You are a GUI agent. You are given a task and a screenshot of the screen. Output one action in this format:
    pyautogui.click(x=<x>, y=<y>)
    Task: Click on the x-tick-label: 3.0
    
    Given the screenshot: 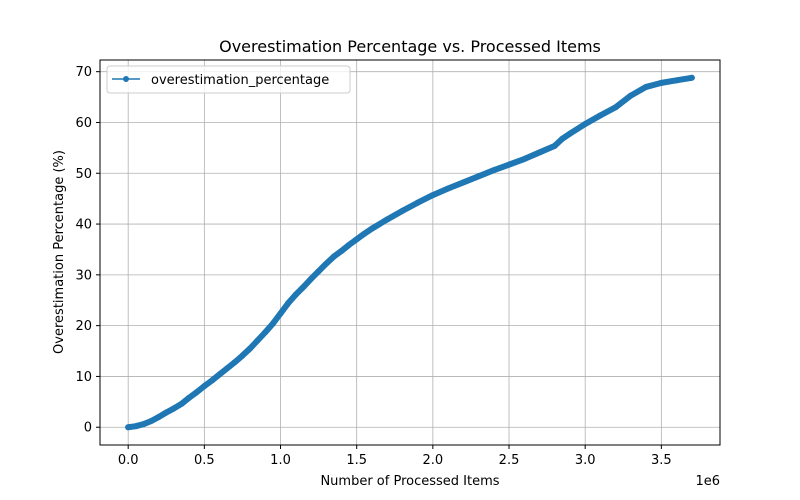 What is the action you would take?
    pyautogui.click(x=585, y=460)
    